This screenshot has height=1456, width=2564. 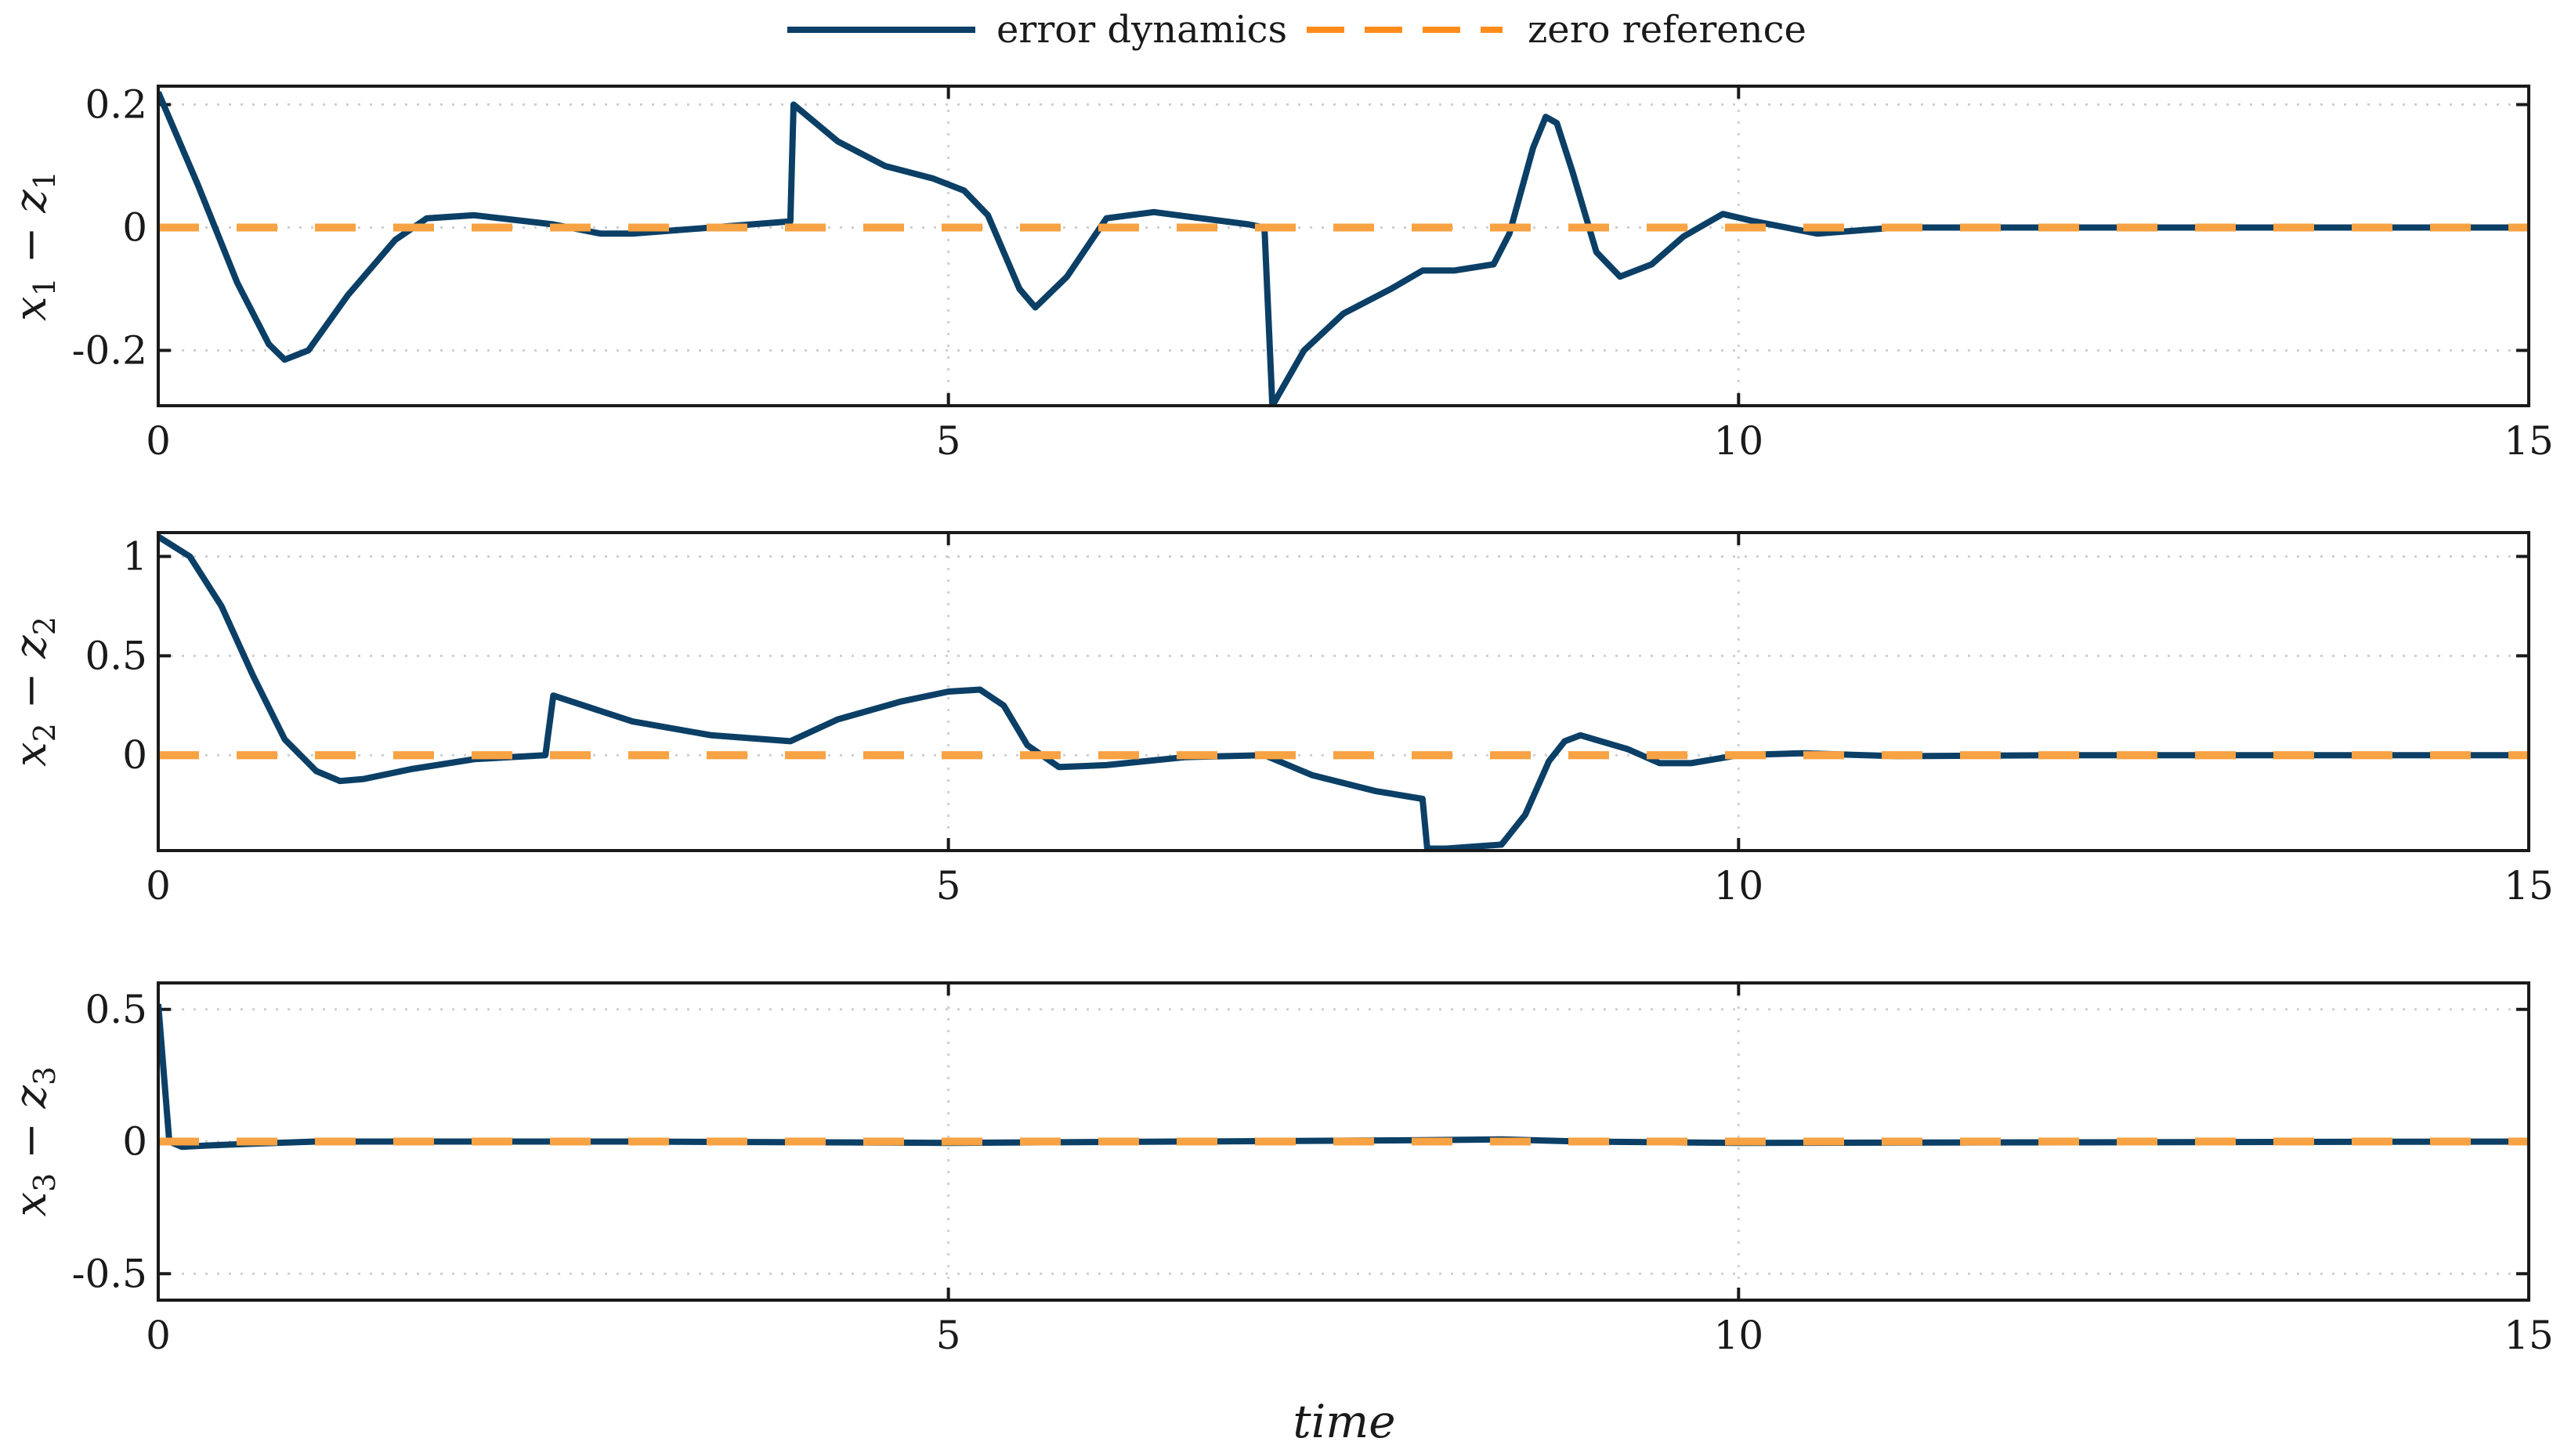 What do you see at coordinates (135, 556) in the screenshot?
I see `y-tick-label: 1` at bounding box center [135, 556].